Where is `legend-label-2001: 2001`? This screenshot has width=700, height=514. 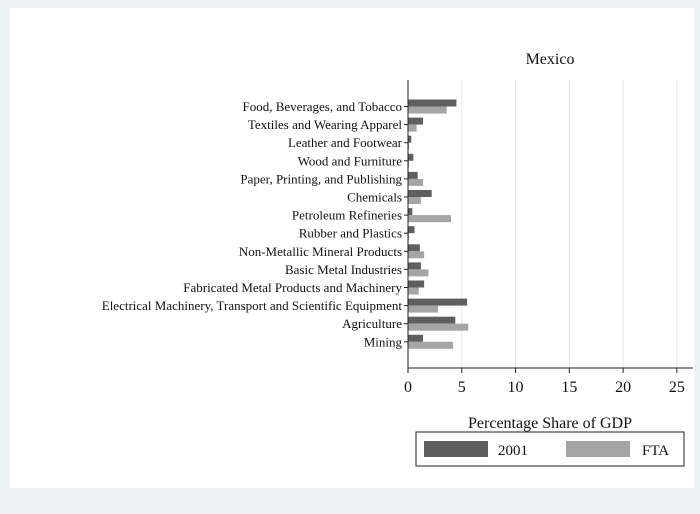 legend-label-2001: 2001 is located at coordinates (513, 451).